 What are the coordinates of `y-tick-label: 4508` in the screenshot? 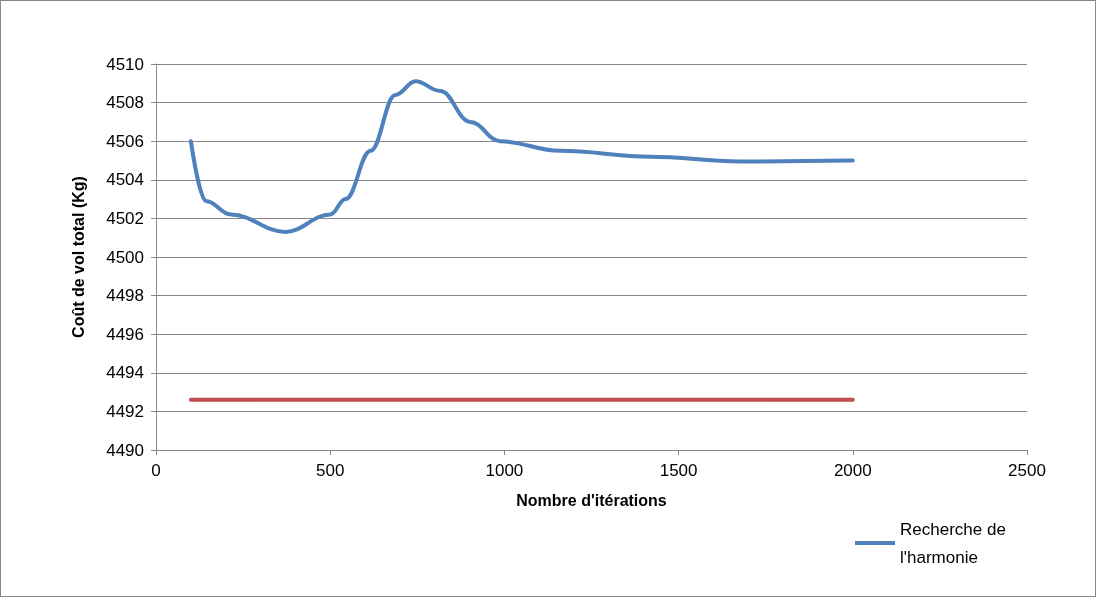 It's located at (125, 103).